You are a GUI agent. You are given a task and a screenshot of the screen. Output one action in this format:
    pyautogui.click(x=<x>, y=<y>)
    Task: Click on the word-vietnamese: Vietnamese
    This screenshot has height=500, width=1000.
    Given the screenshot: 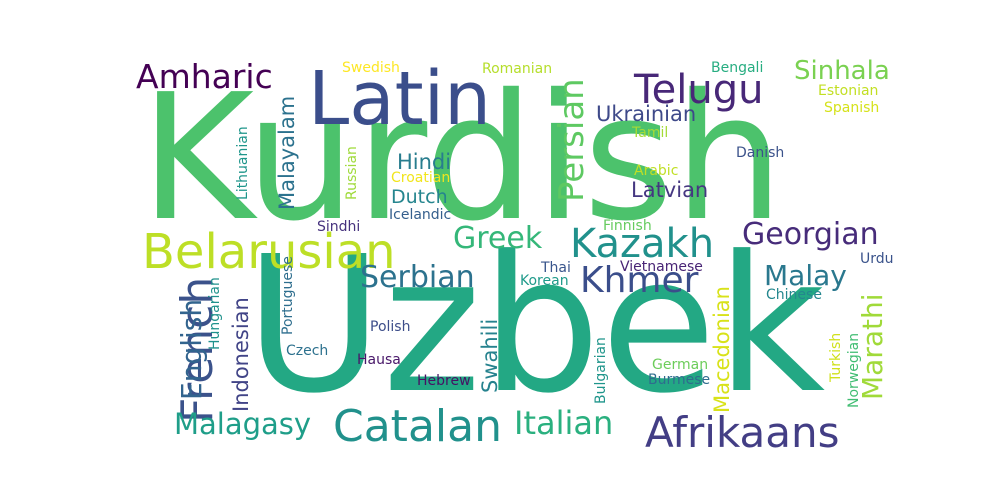 What is the action you would take?
    pyautogui.click(x=661, y=267)
    